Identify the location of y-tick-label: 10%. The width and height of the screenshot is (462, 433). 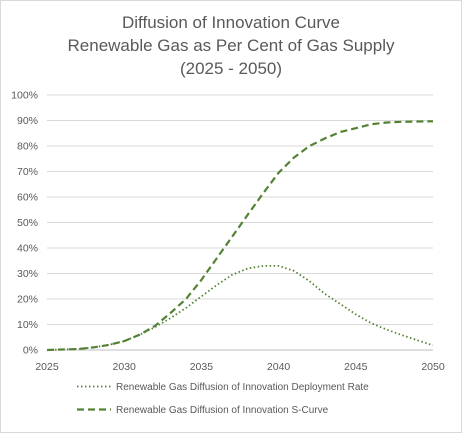
(27, 325).